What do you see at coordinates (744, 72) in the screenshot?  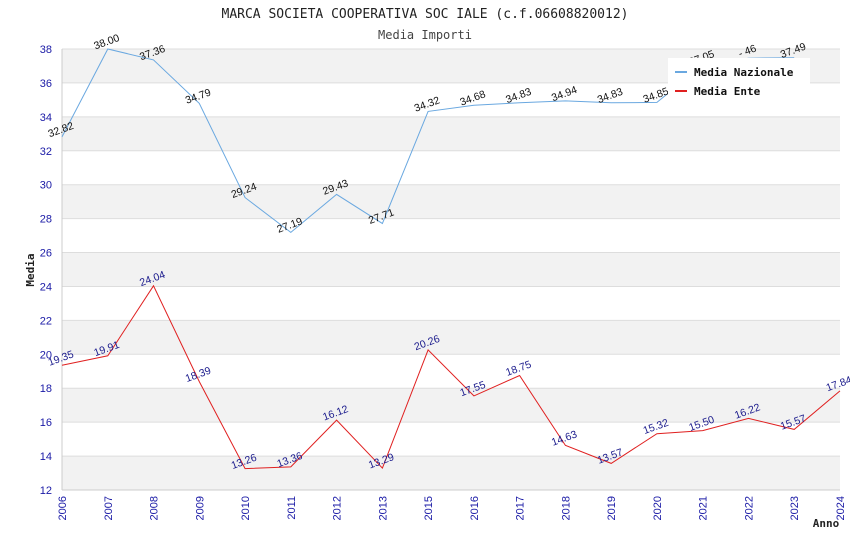 I see `legend-entry: Media Nazionale` at bounding box center [744, 72].